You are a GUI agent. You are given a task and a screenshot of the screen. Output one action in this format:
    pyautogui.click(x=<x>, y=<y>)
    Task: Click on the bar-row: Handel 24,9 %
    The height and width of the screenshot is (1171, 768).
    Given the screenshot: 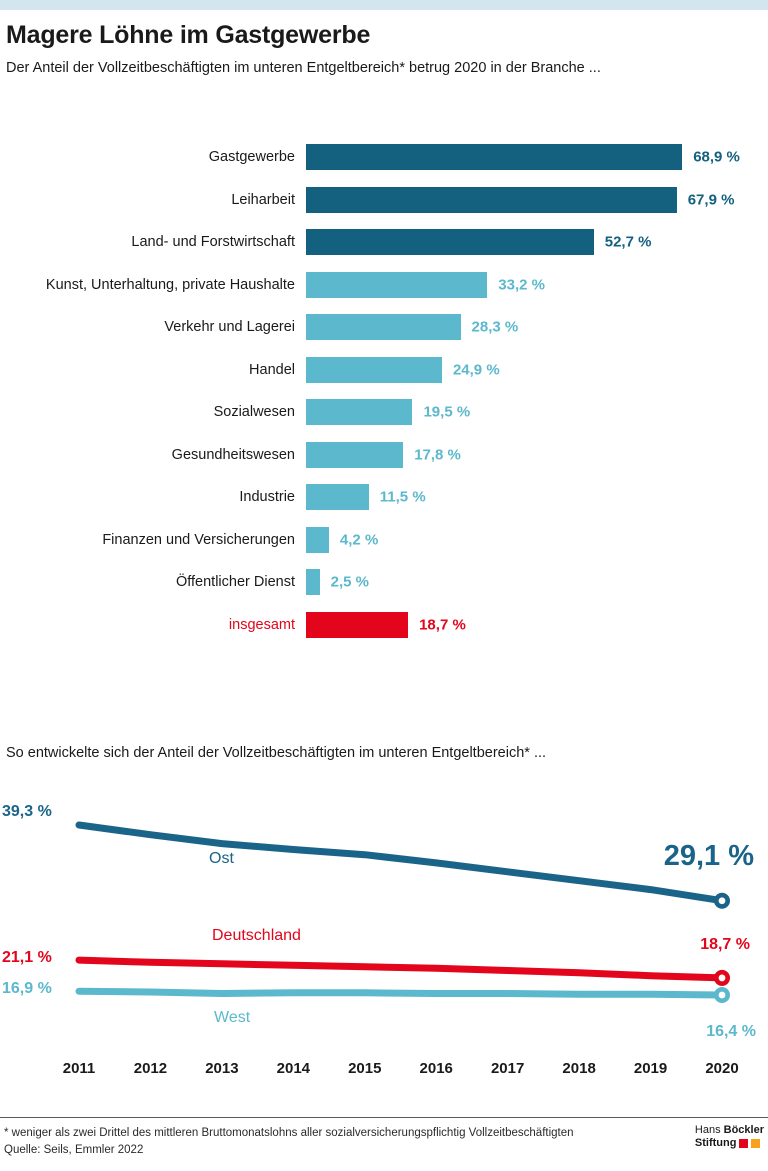 What is the action you would take?
    pyautogui.click(x=384, y=370)
    